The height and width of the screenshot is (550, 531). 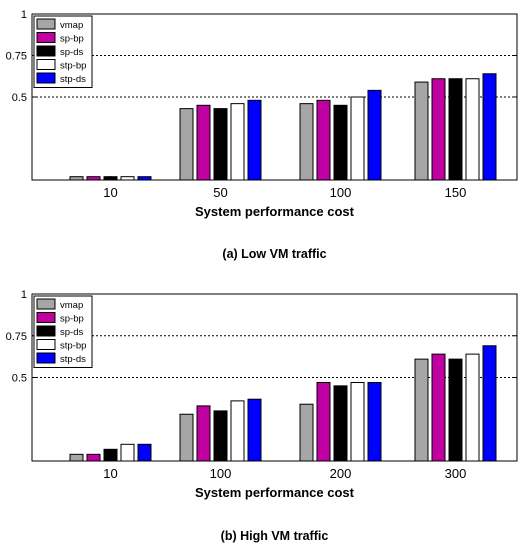 I want to click on panel-caption: (b) High VM traffic, so click(x=275, y=536).